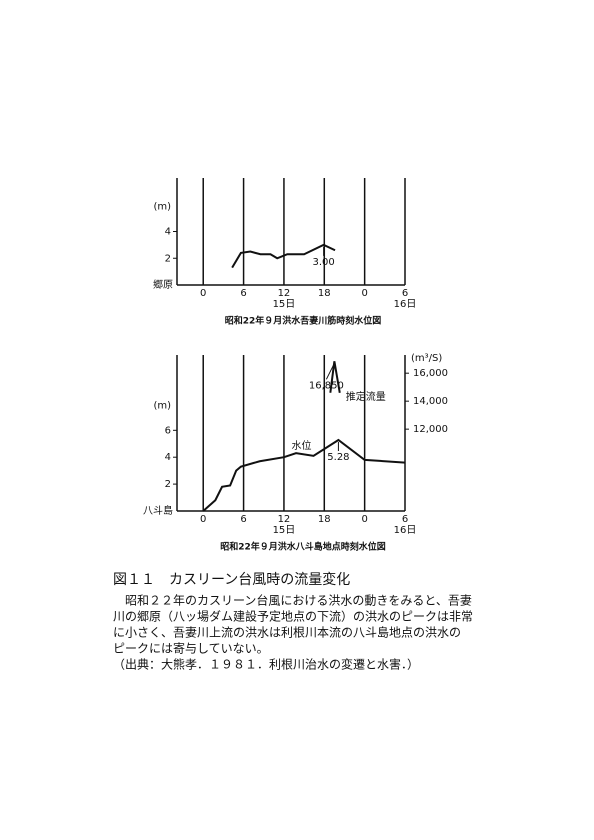  What do you see at coordinates (430, 373) in the screenshot?
I see `y2-tick-label: 16,000` at bounding box center [430, 373].